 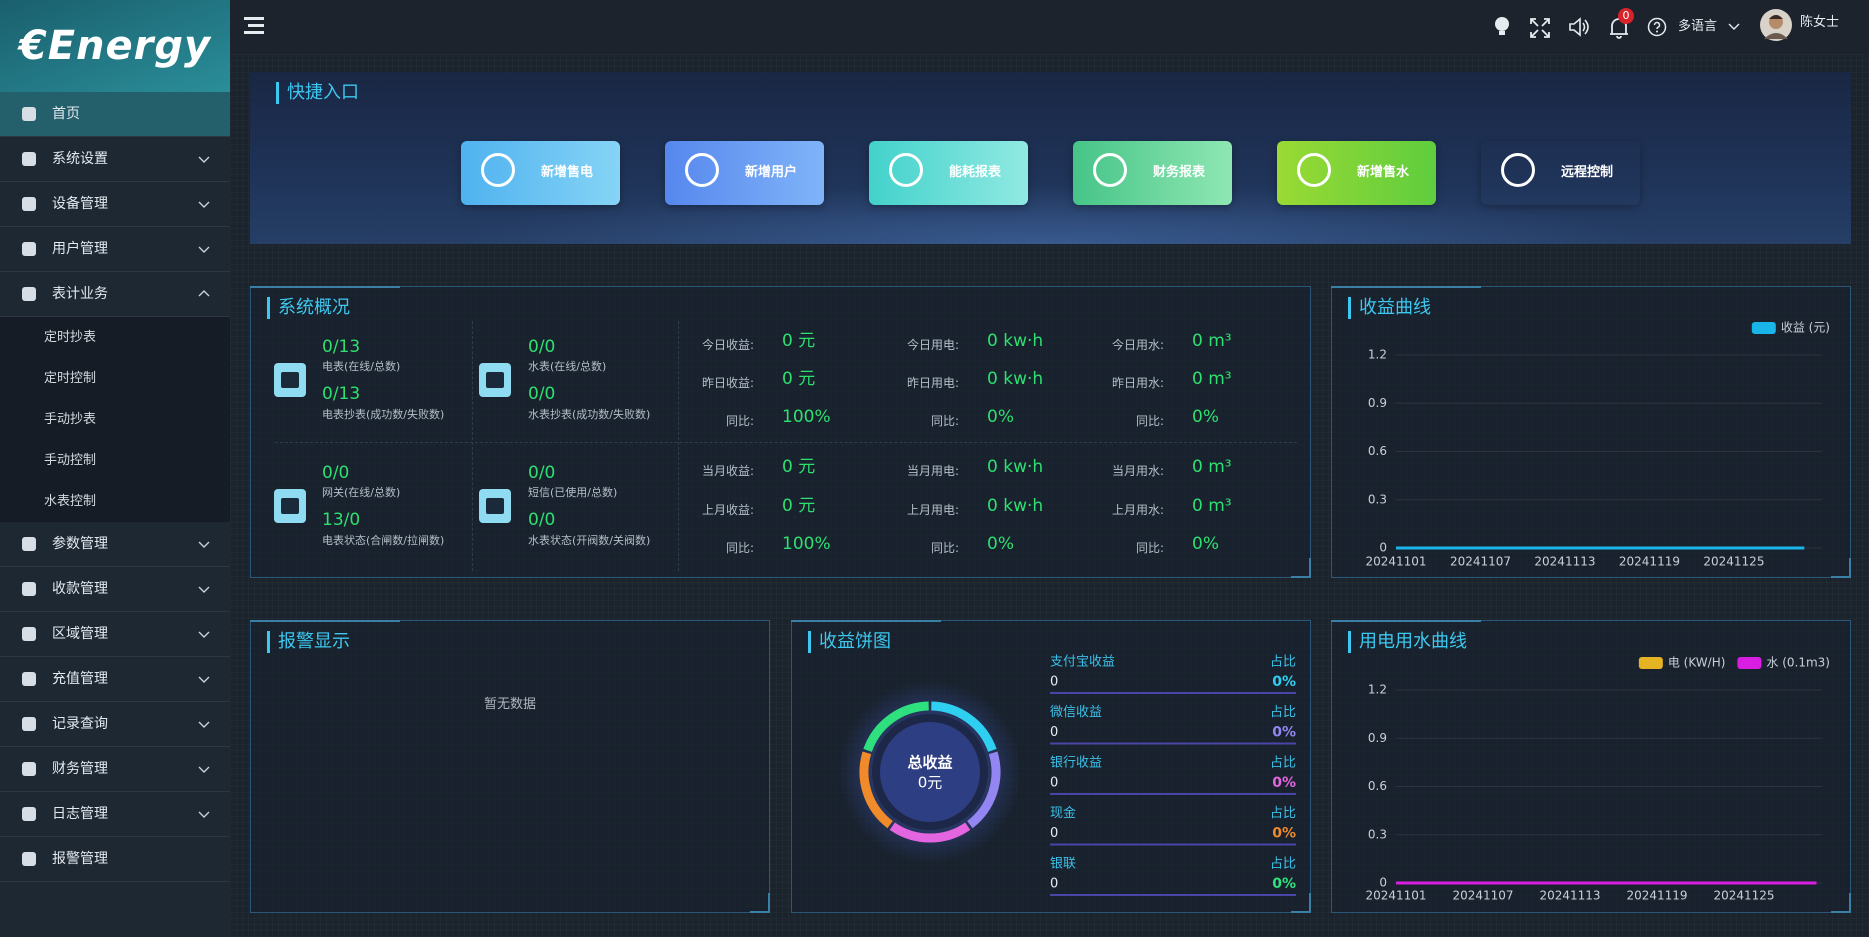 What do you see at coordinates (1137, 345) in the screenshot?
I see `stat-label: 今日用水:` at bounding box center [1137, 345].